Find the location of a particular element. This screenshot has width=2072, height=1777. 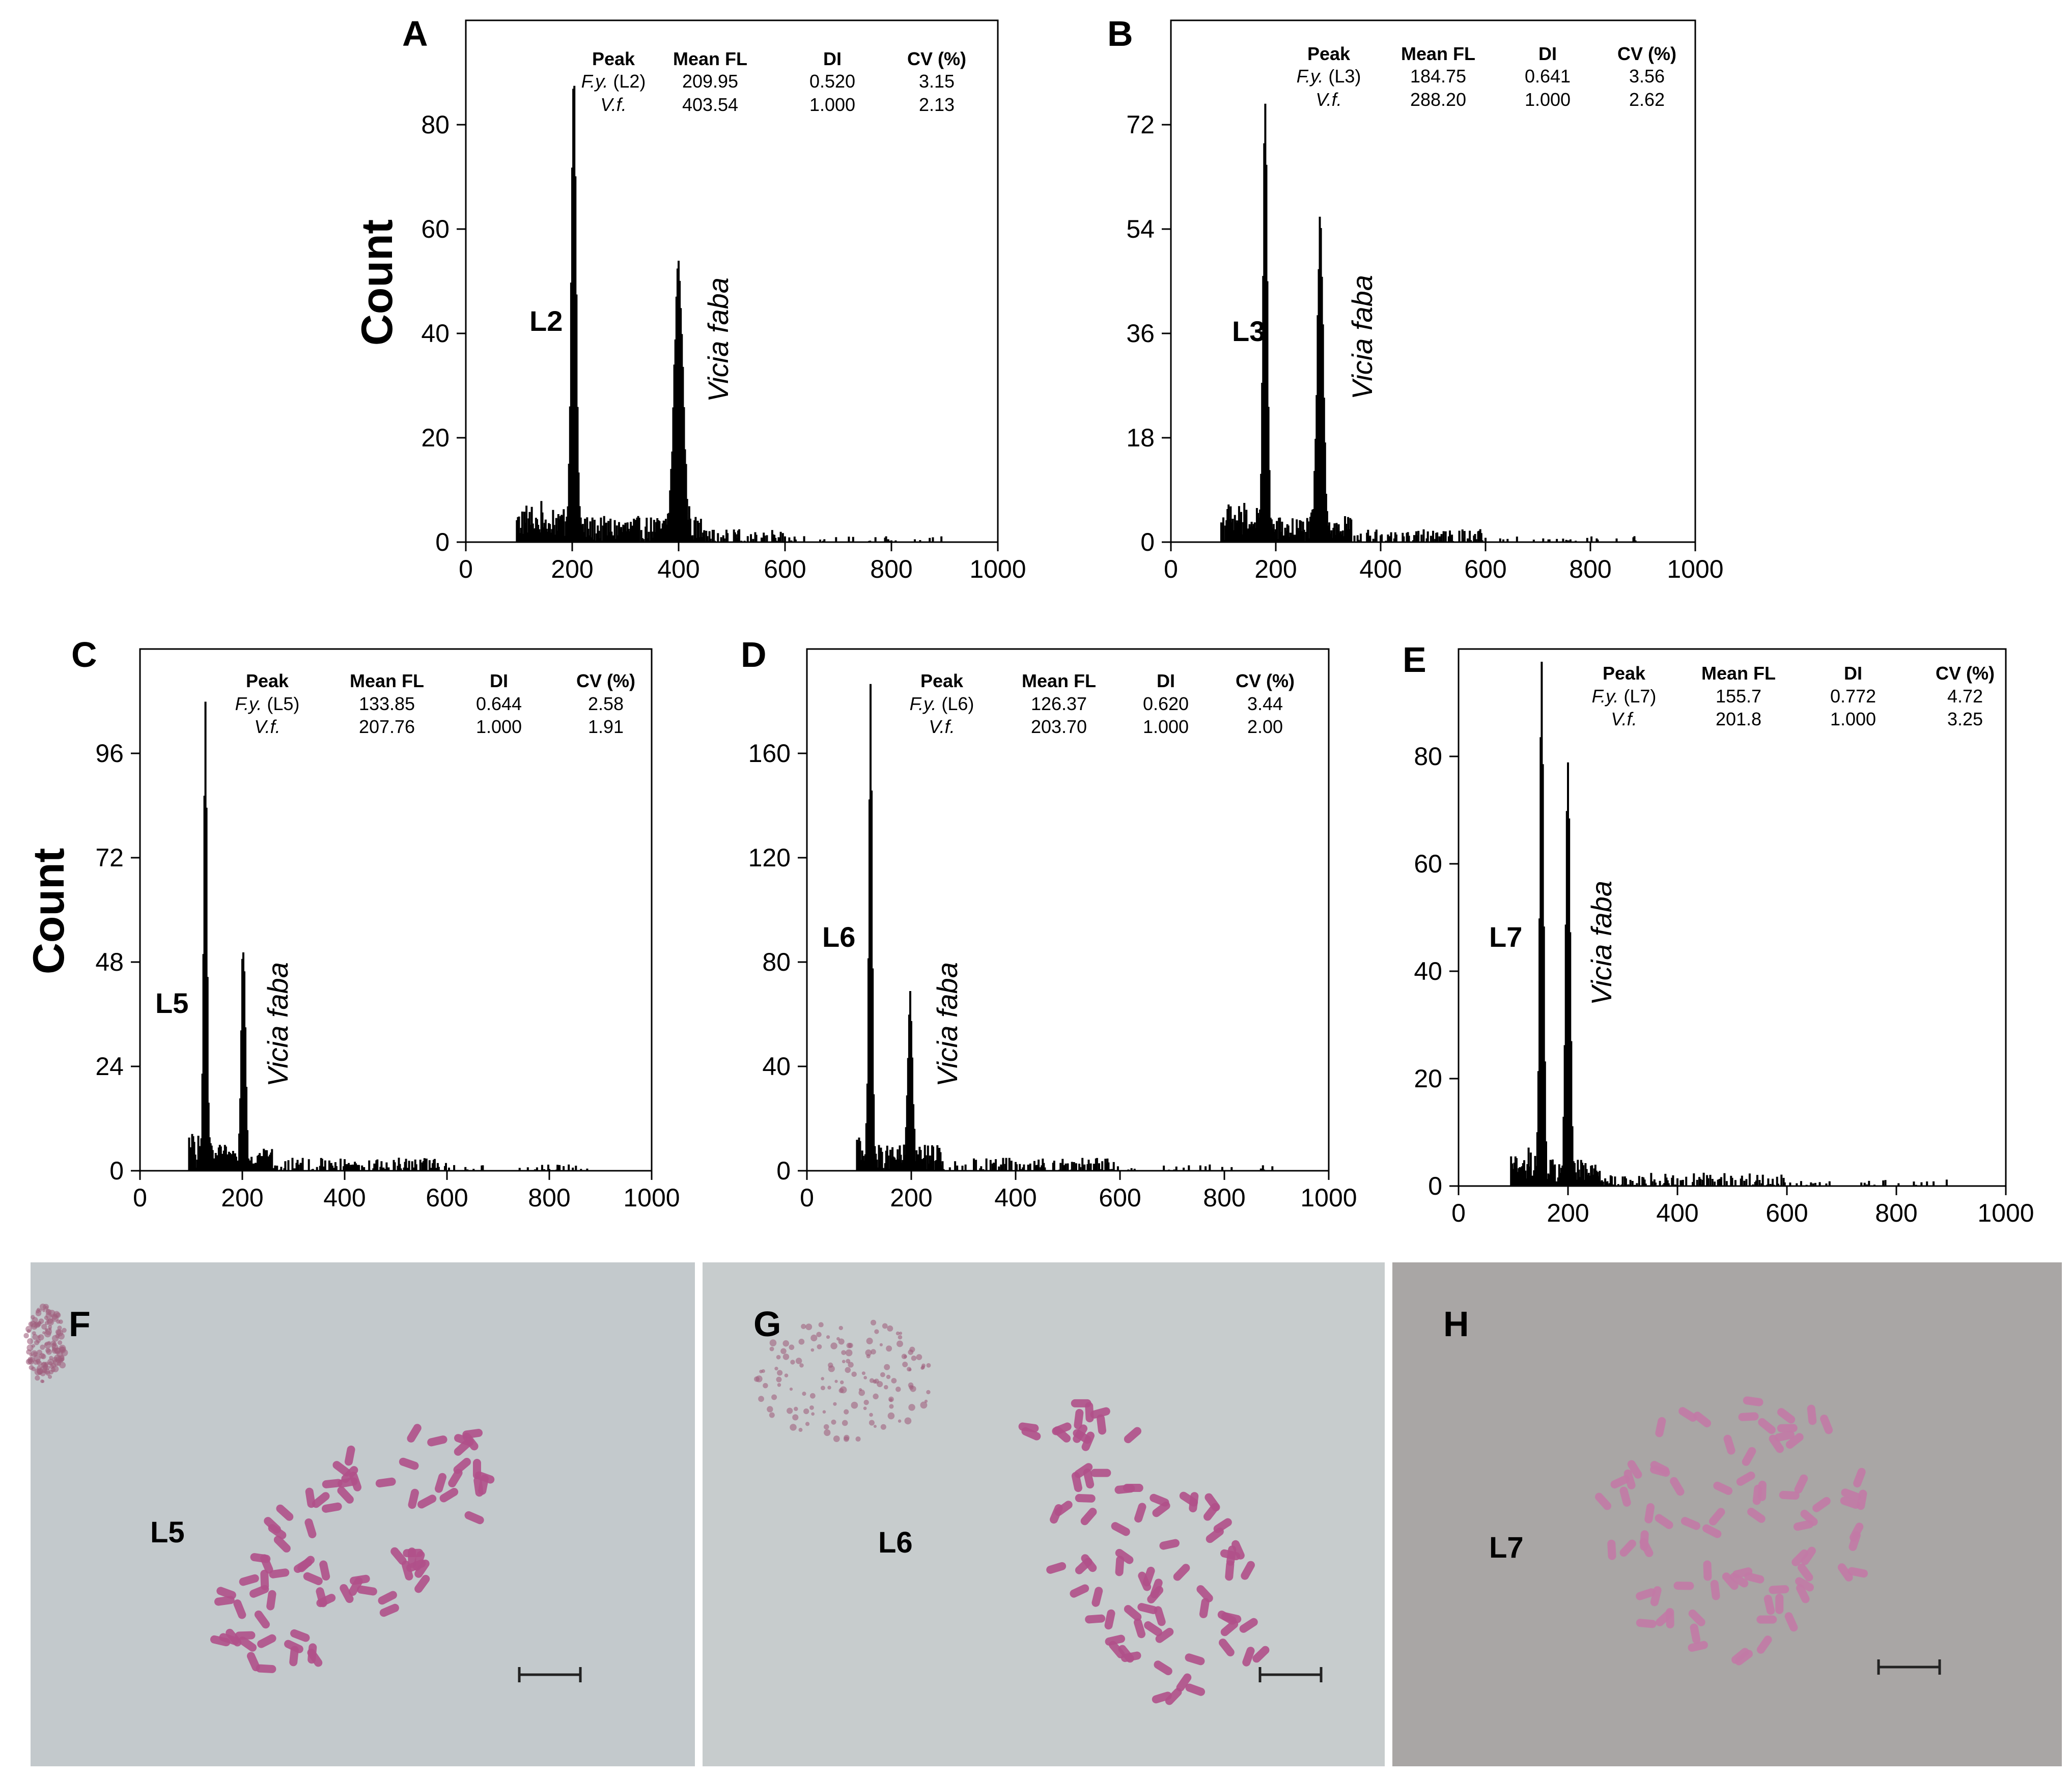

table-cell-cv: 1.91 is located at coordinates (606, 726).